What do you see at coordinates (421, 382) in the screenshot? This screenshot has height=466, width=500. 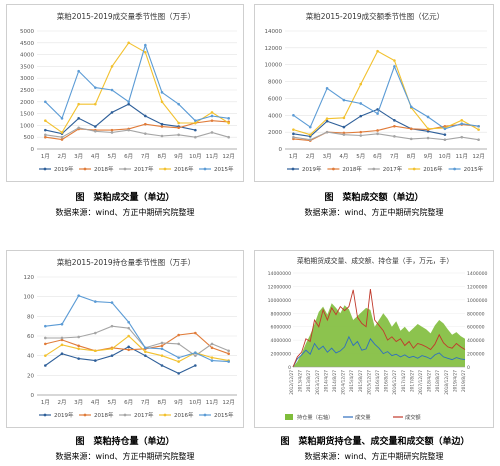 I see `x-tick-label-15: 2017/12/27` at bounding box center [421, 382].